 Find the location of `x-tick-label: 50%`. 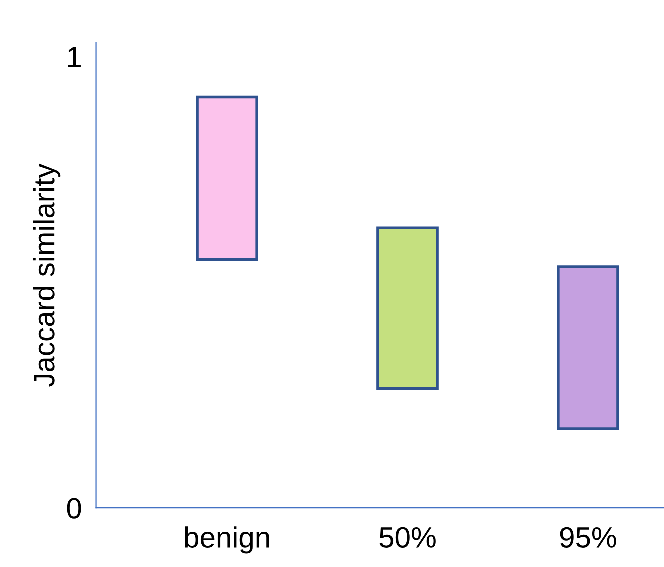

x-tick-label: 50% is located at coordinates (408, 537).